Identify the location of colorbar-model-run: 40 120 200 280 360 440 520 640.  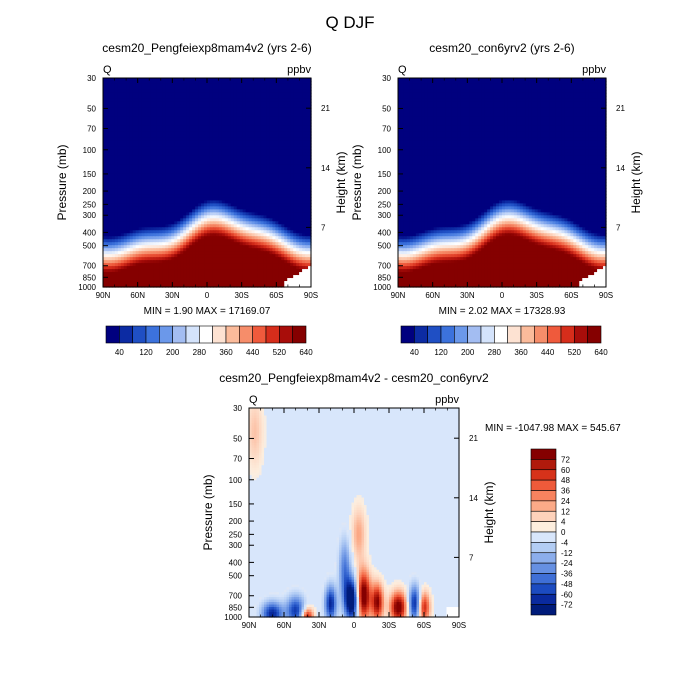
(209, 341).